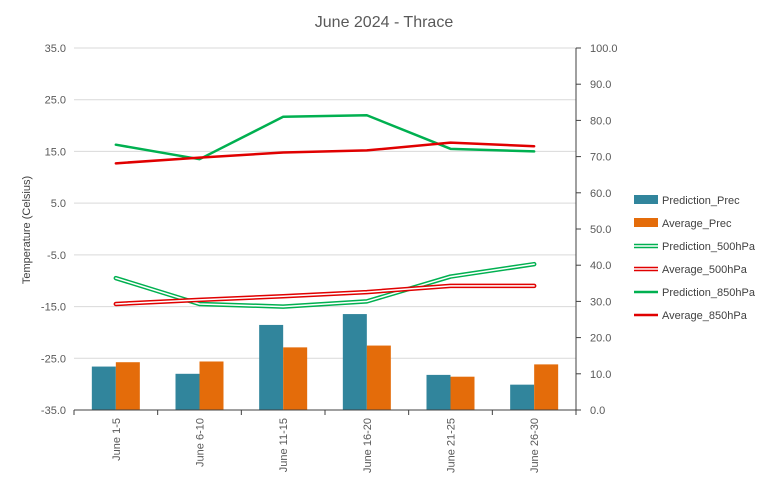  Describe the element at coordinates (27, 230) in the screenshot. I see `y-axis-title: Temperature (Celsius)` at that location.